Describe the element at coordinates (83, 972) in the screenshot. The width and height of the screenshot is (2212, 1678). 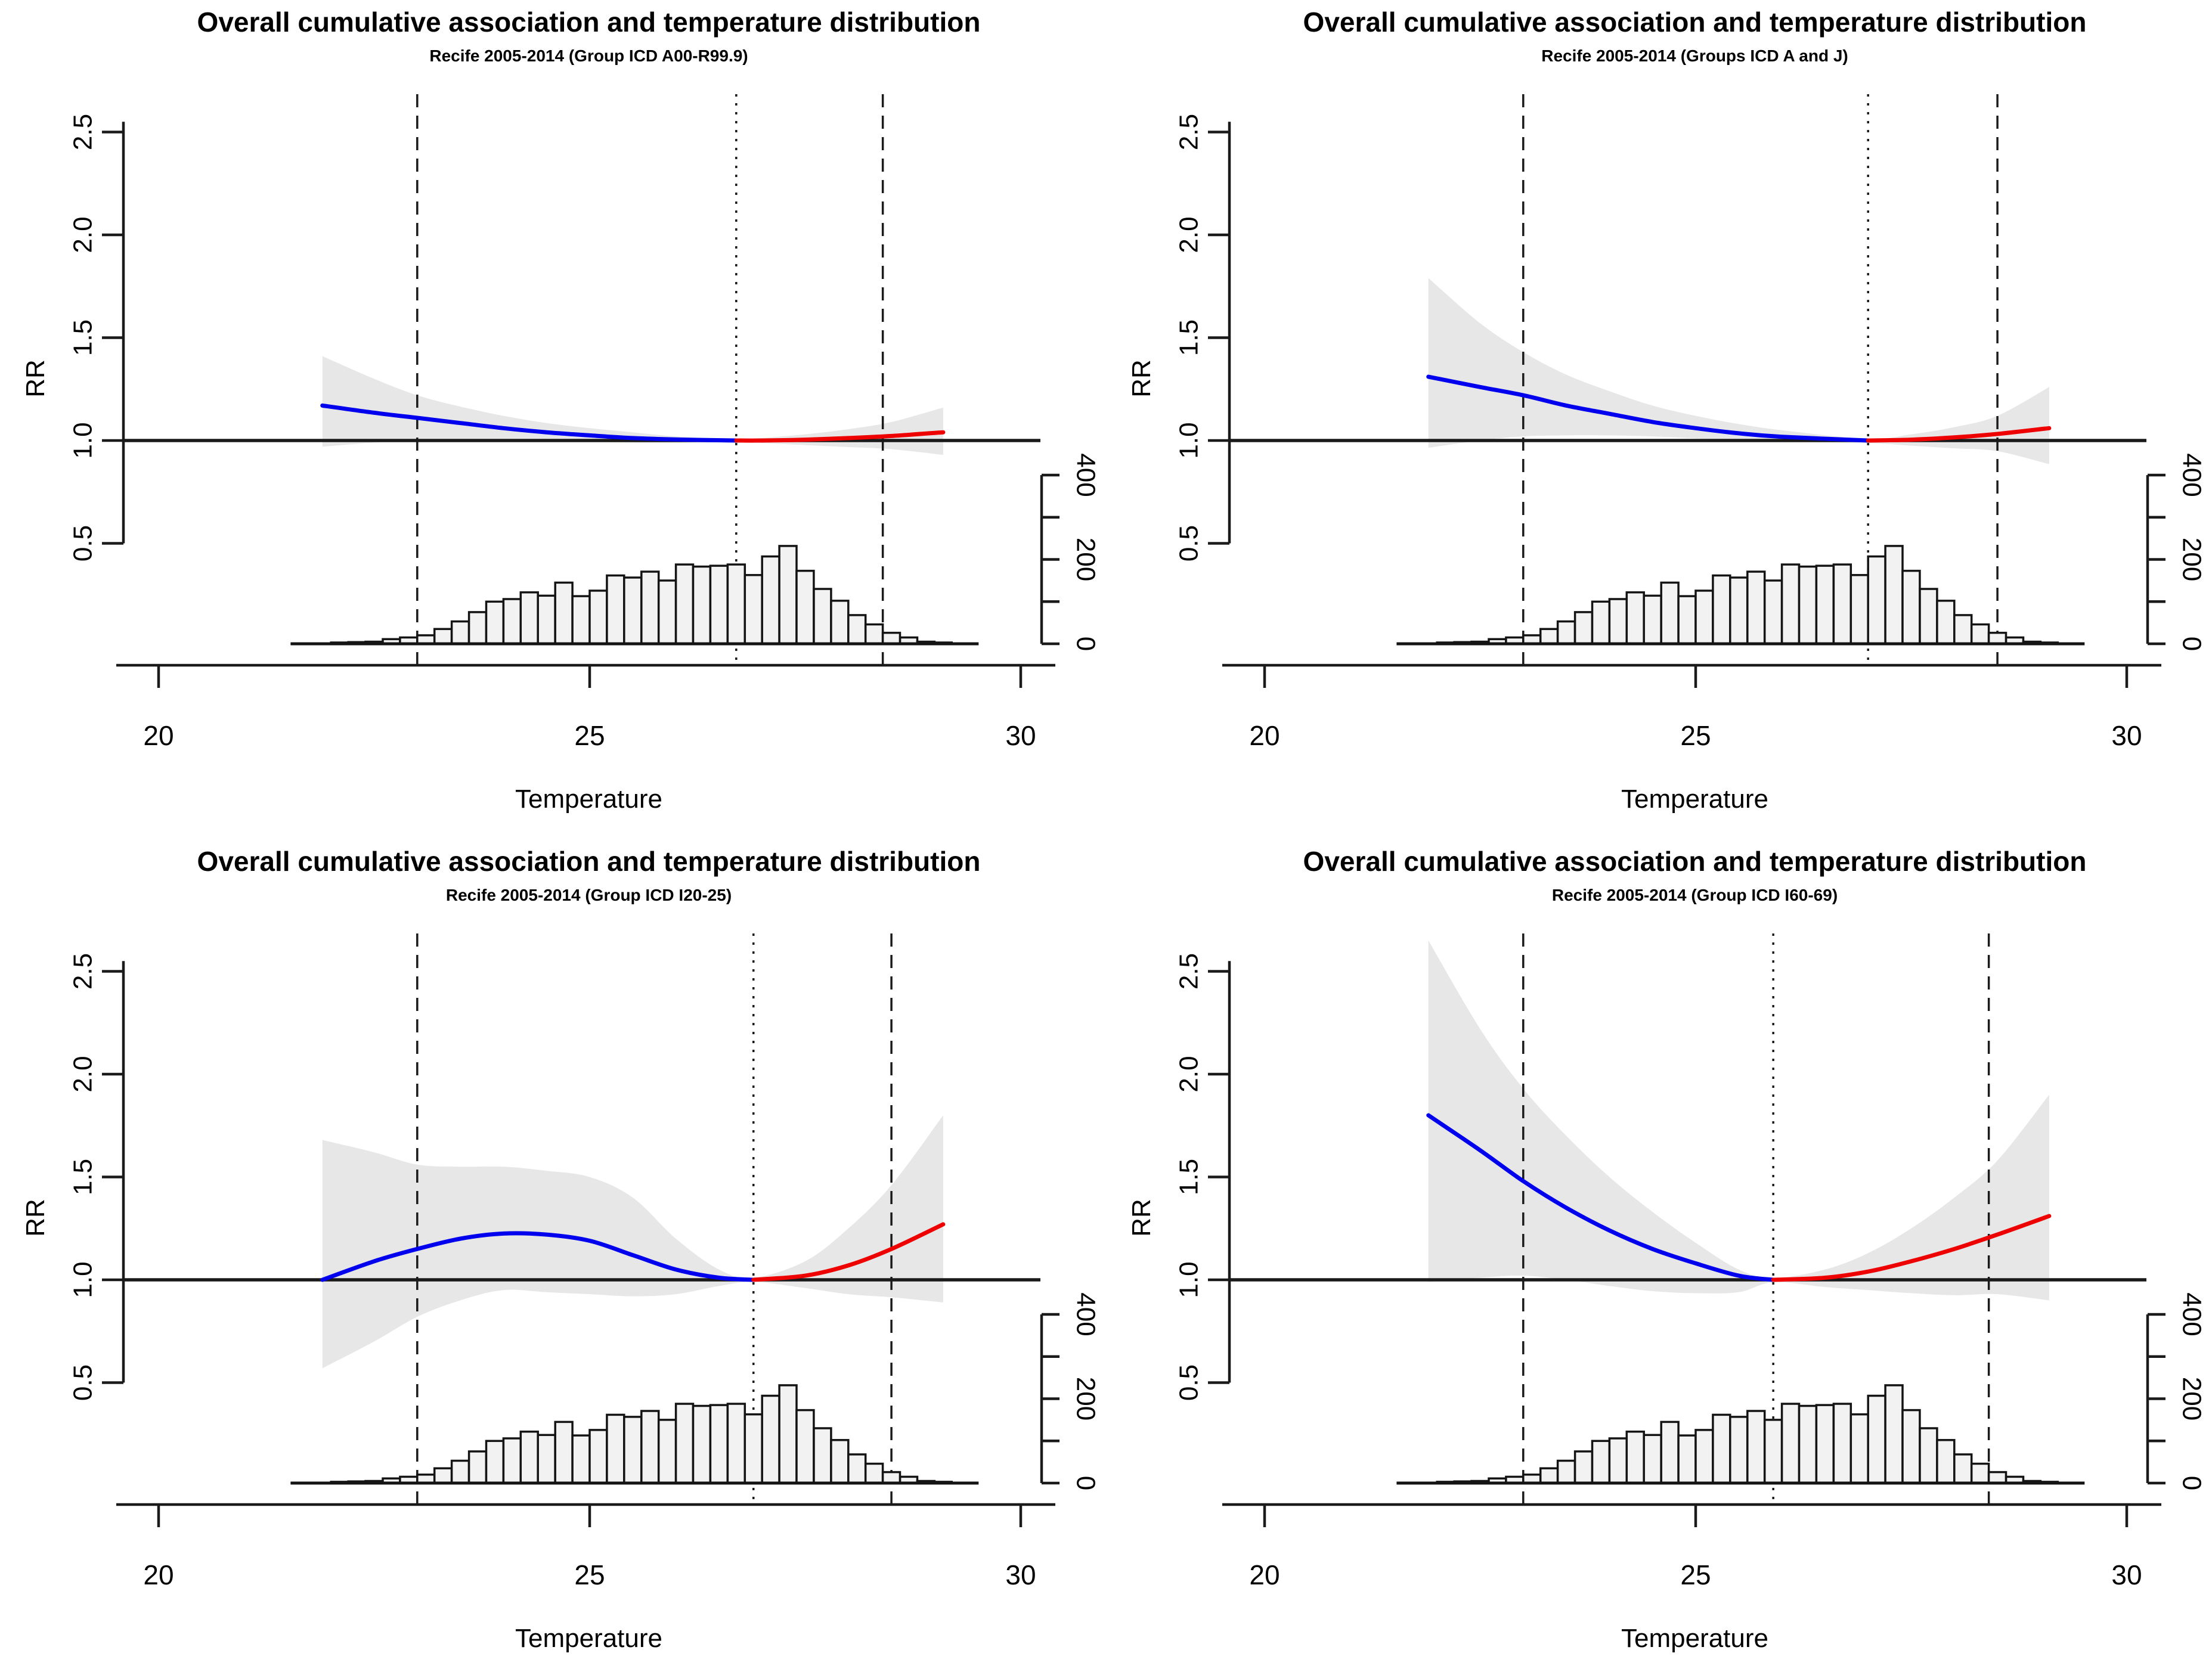
I see `y-tick-label: 2.5` at that location.